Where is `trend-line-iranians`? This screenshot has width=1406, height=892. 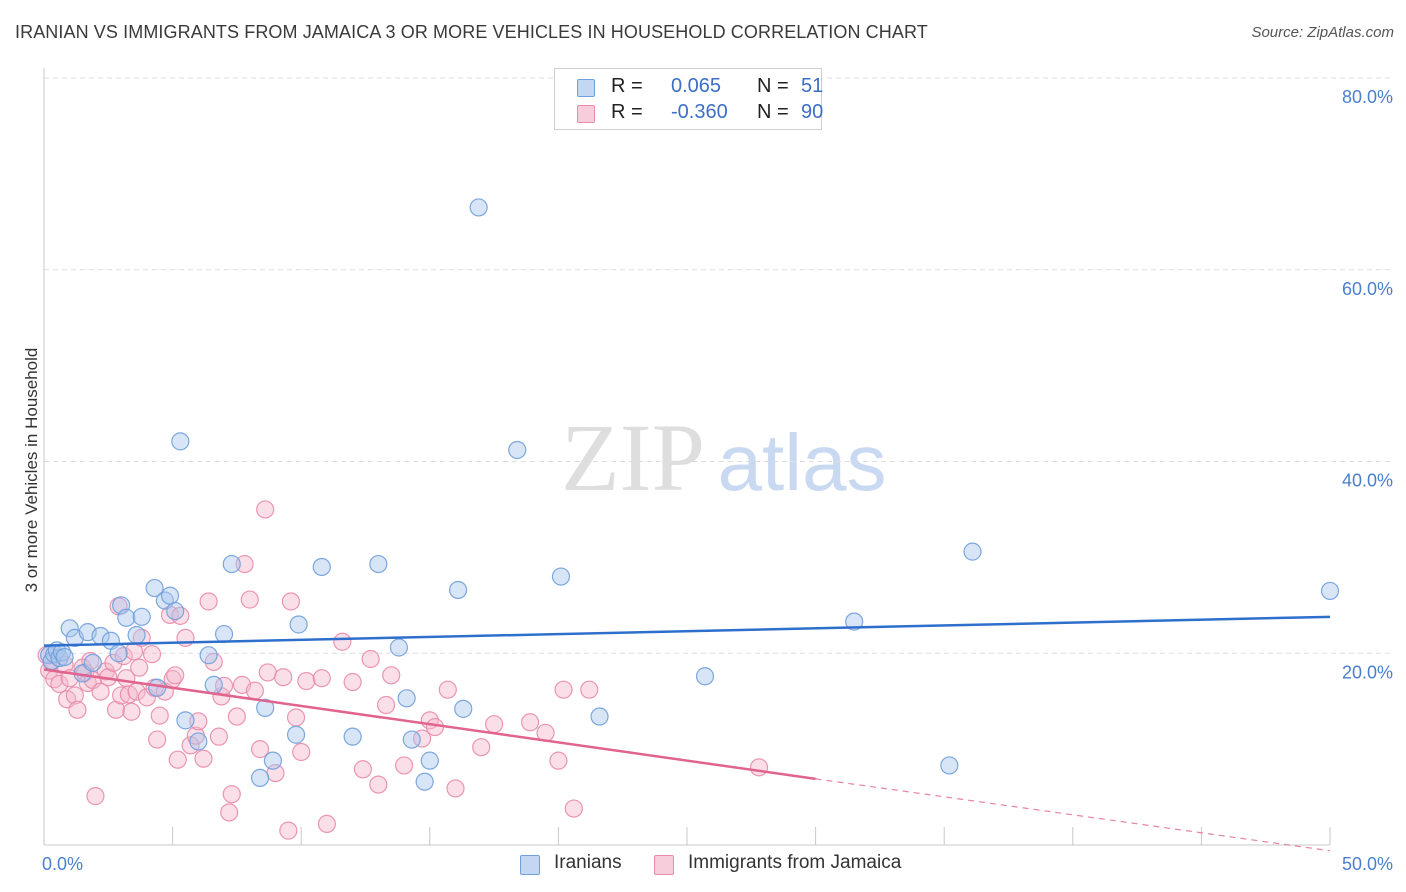
trend-line-iranians is located at coordinates (687, 631).